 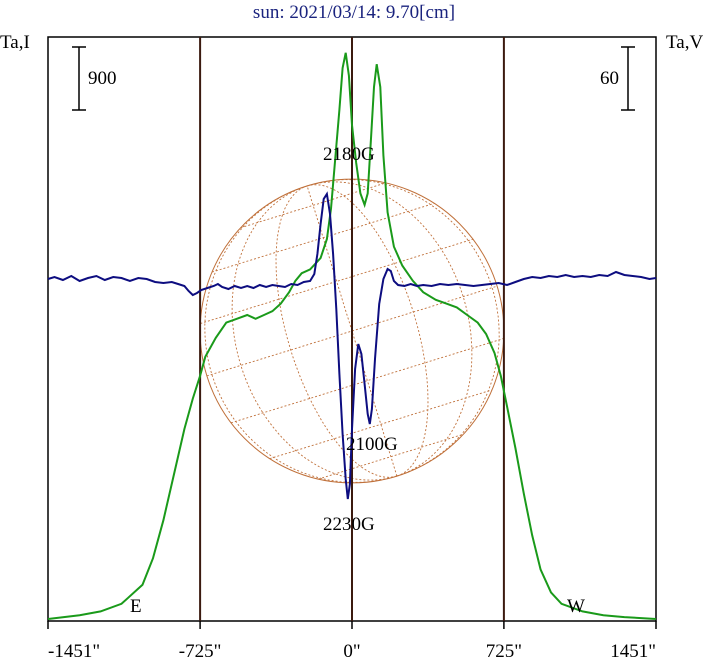 What do you see at coordinates (102, 78) in the screenshot?
I see `left-scale-bar-value: 900` at bounding box center [102, 78].